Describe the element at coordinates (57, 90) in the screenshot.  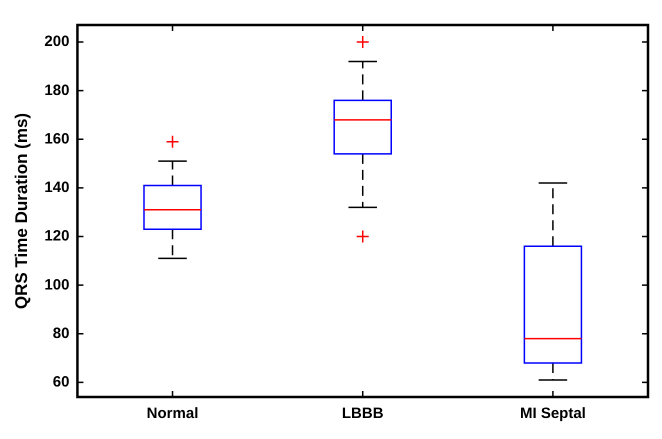
I see `y-tick-label: 180` at that location.